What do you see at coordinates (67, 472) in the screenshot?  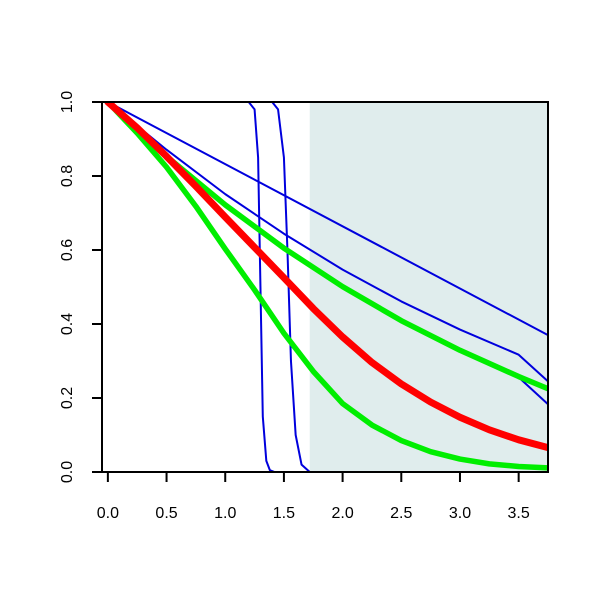 I see `y-tick-label: 0.0` at bounding box center [67, 472].